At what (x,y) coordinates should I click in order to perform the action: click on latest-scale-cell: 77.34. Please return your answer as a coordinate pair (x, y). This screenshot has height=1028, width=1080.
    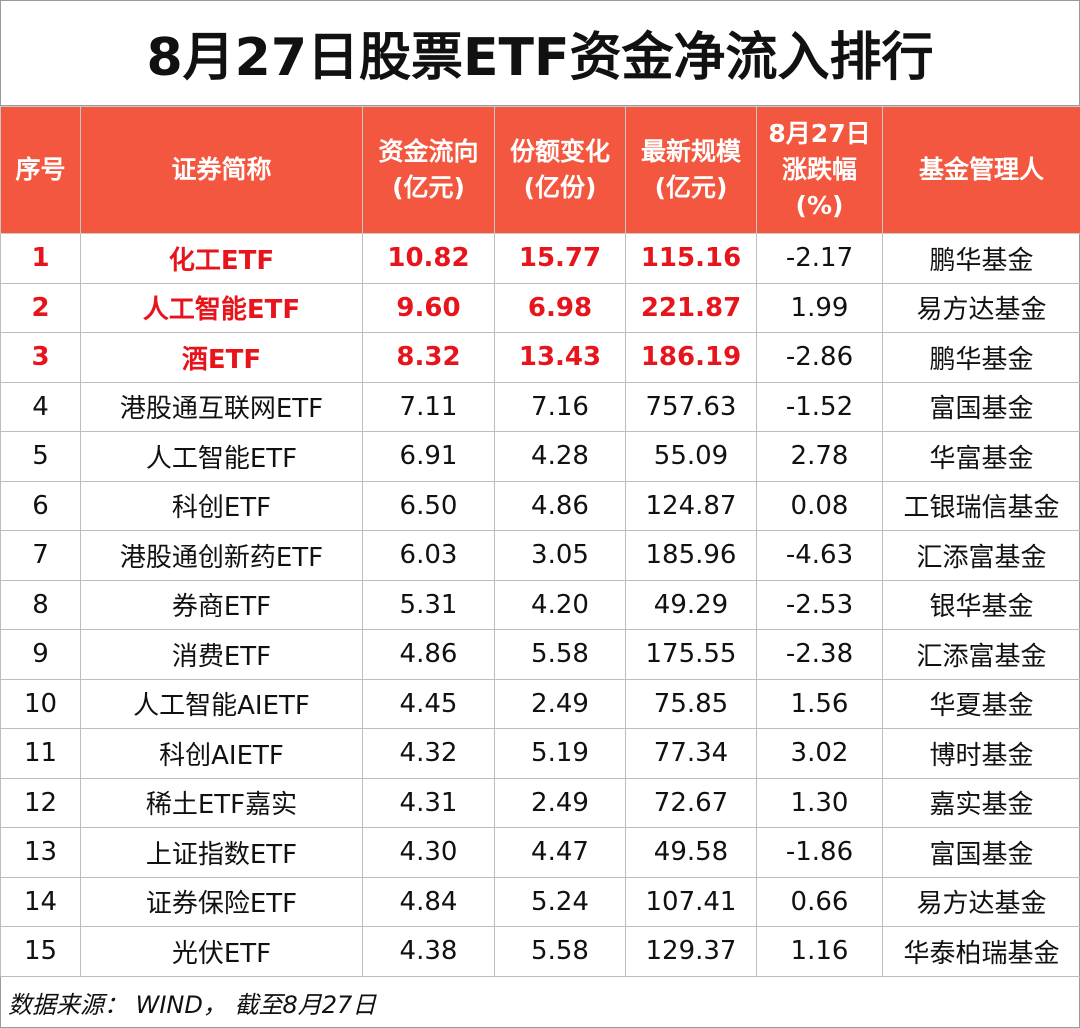
    Looking at the image, I should click on (691, 753).